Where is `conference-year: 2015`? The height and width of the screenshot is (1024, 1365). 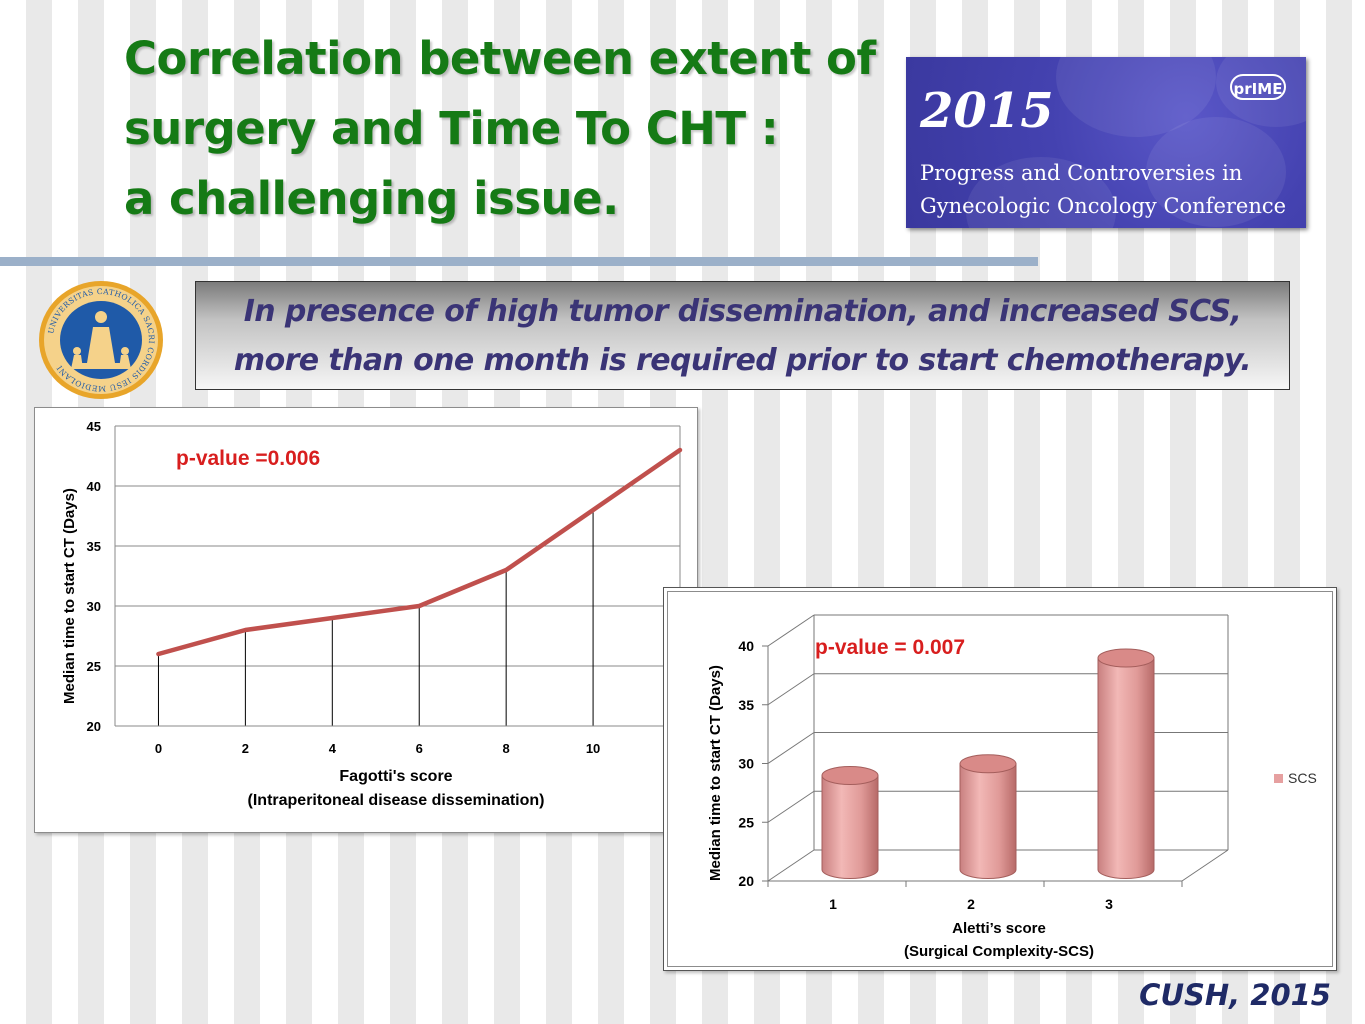
conference-year: 2015 is located at coordinates (987, 111).